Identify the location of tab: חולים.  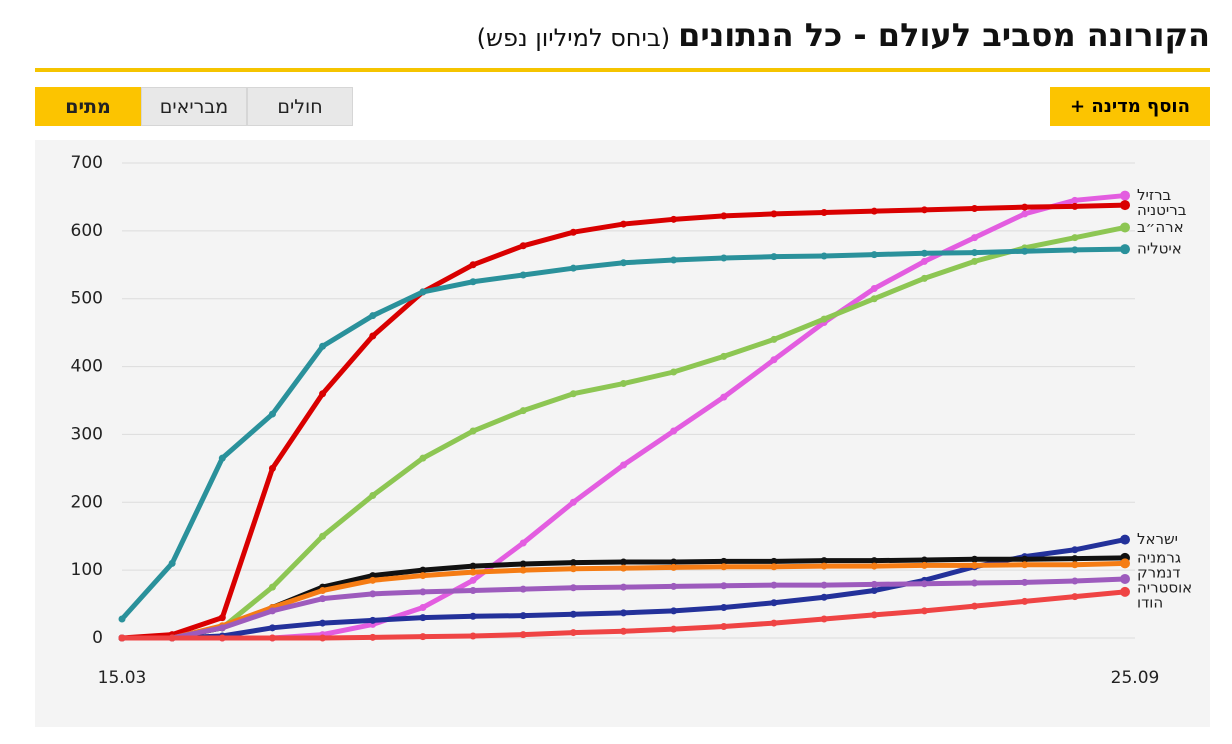
(300, 106).